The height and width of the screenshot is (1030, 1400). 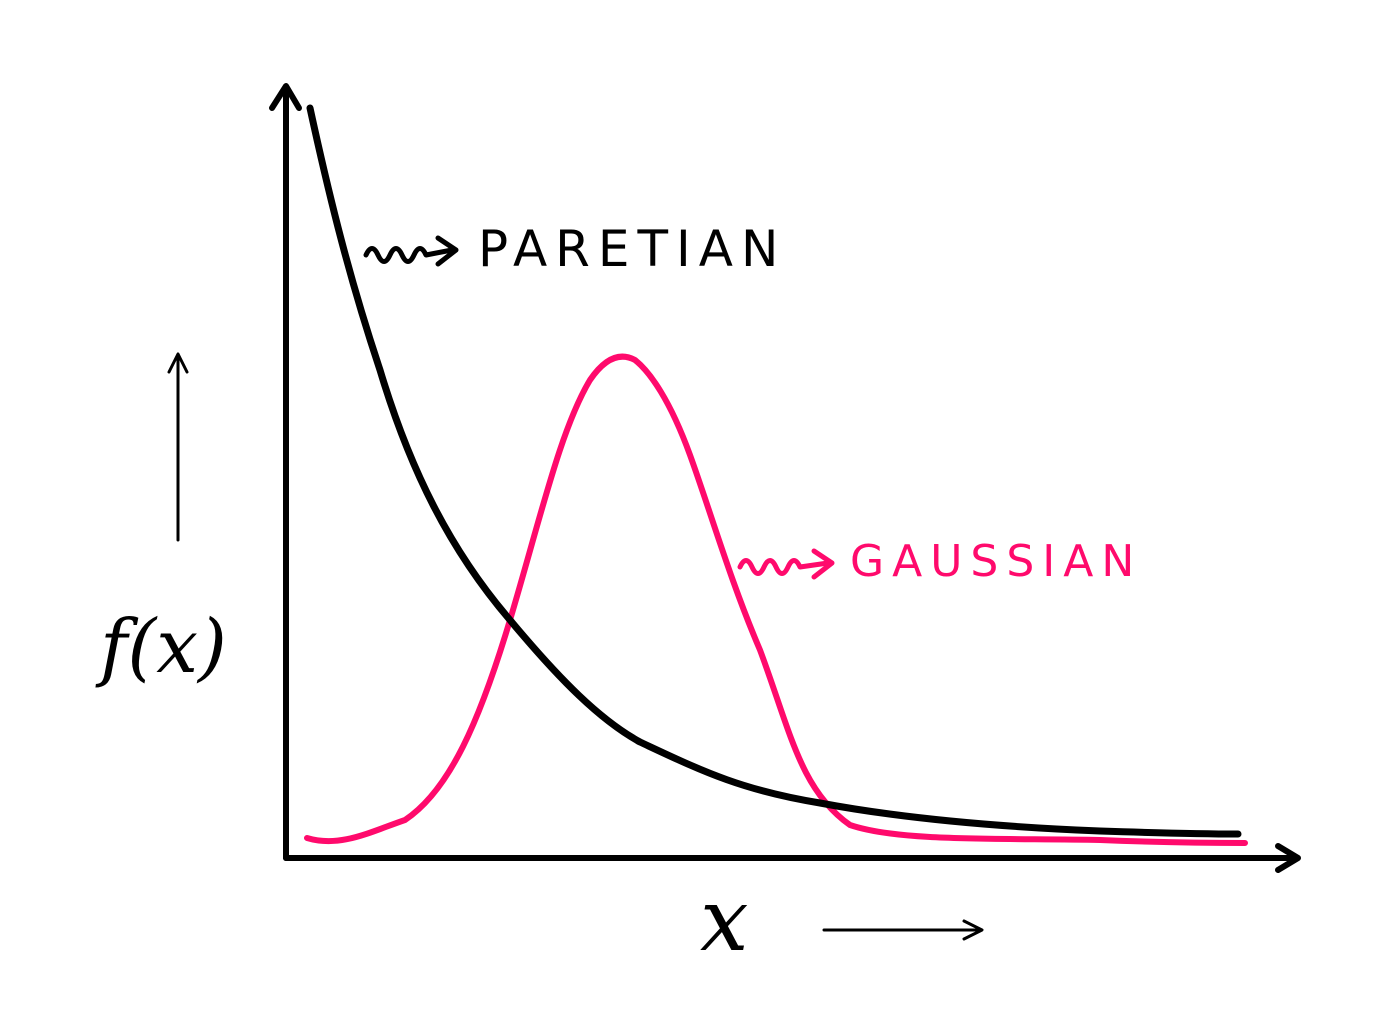 I want to click on gaussian-label: GAUSSIAN, so click(x=996, y=561).